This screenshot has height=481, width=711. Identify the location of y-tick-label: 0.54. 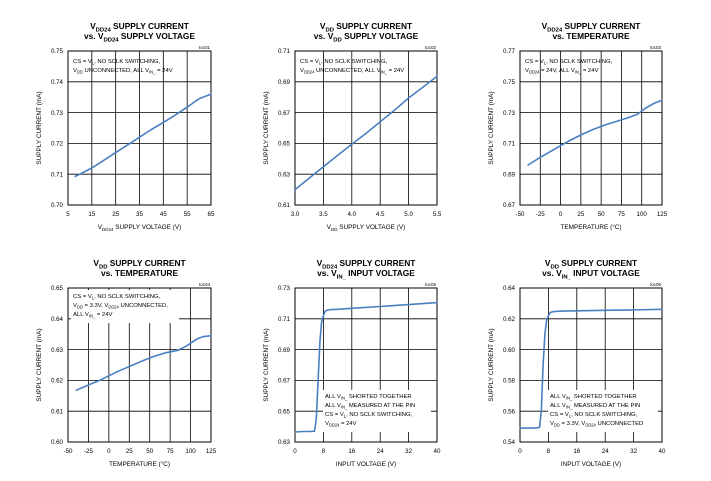
(509, 442).